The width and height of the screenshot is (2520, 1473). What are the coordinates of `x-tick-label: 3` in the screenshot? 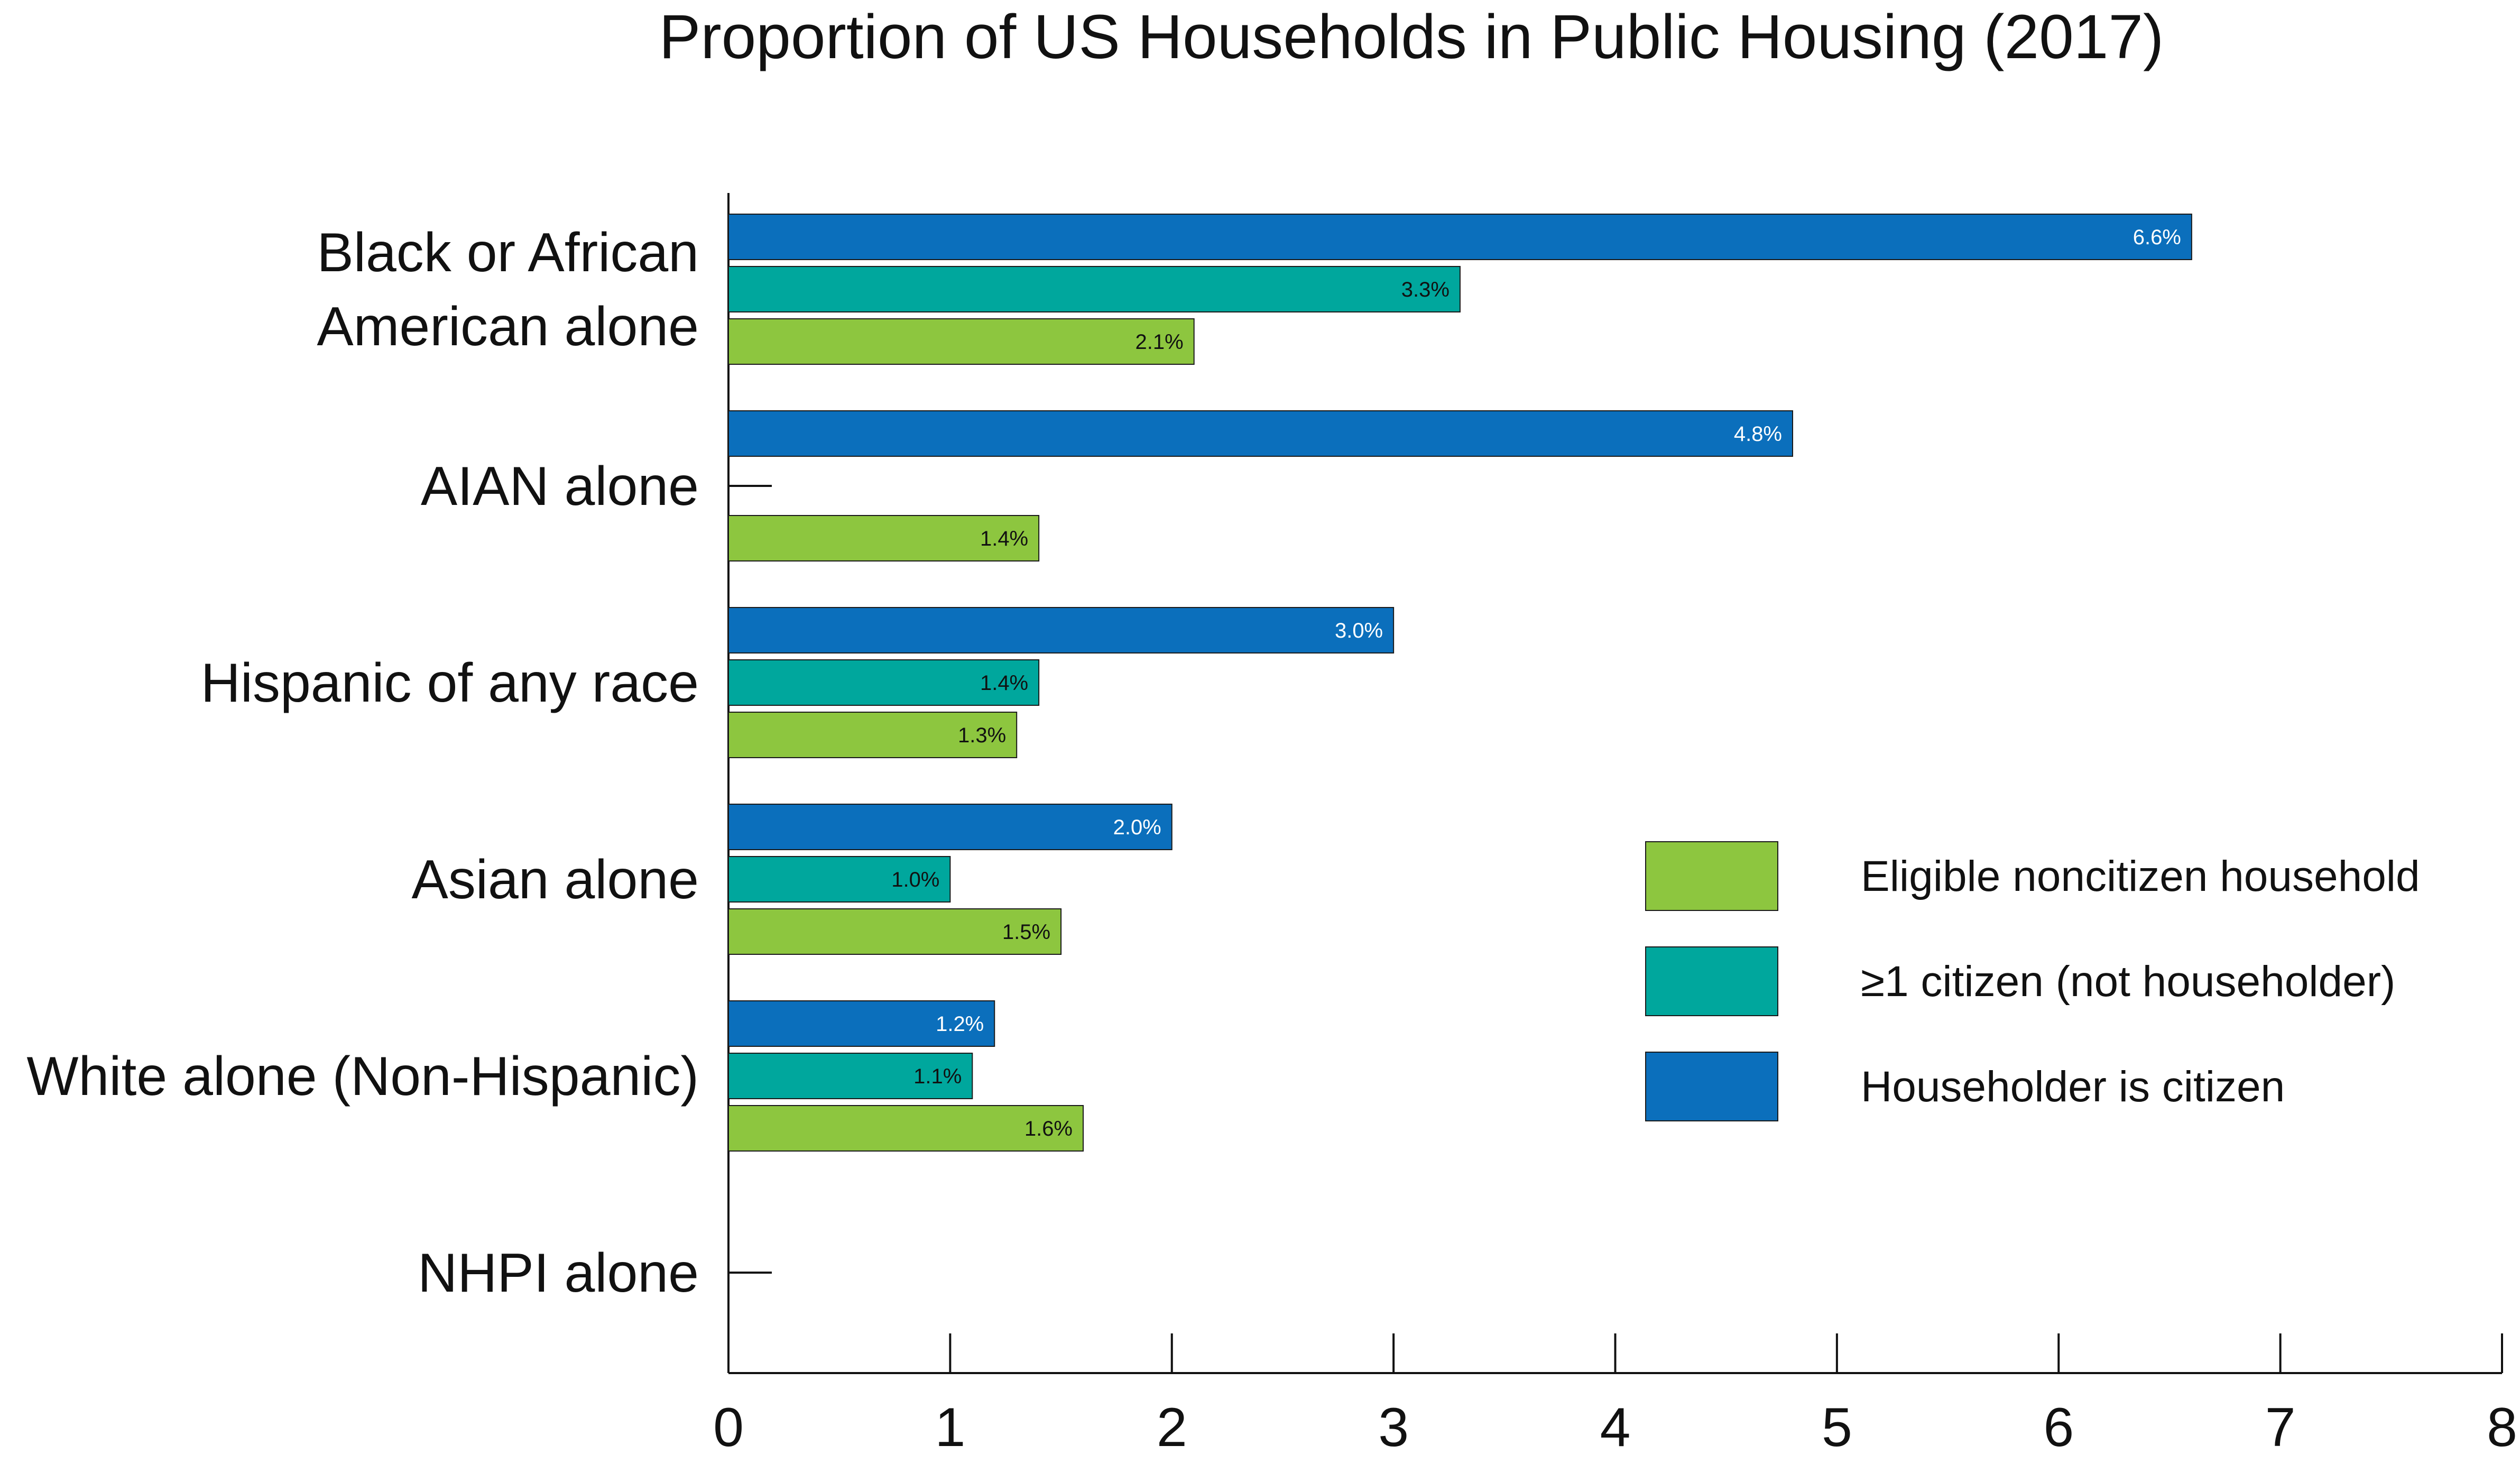 It's located at (1393, 1427).